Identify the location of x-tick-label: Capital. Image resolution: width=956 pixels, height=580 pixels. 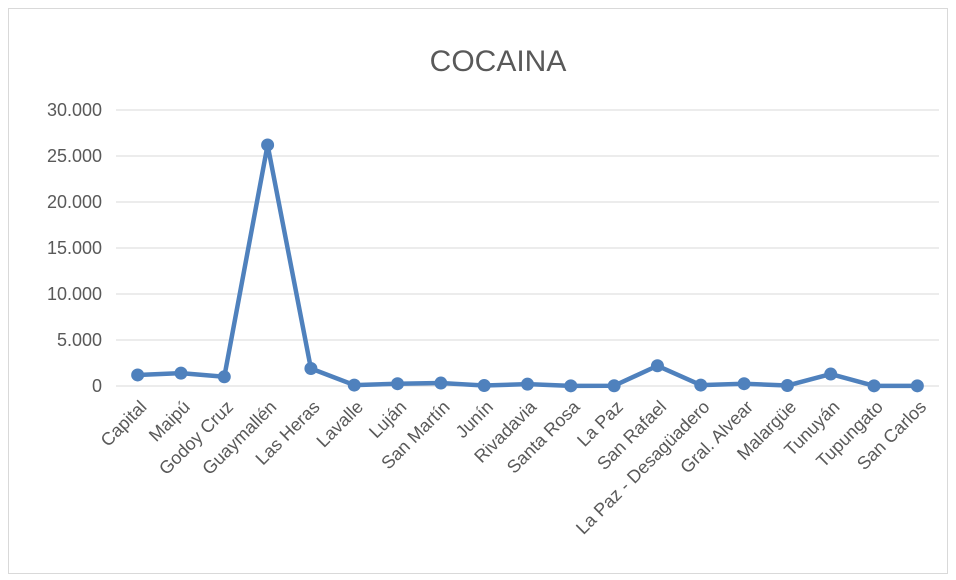
(124, 424).